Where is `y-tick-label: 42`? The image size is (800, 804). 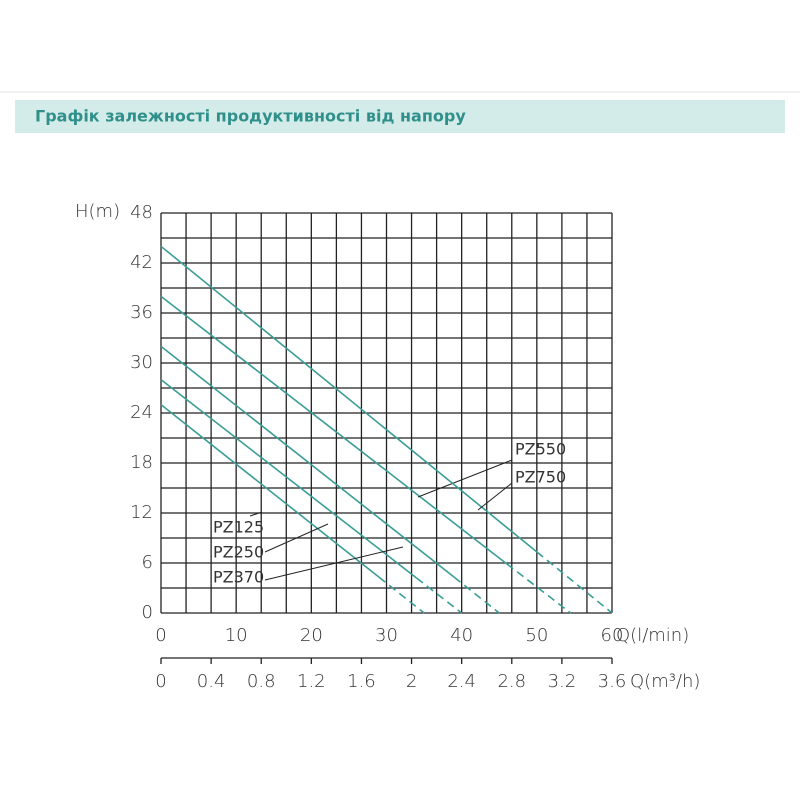 y-tick-label: 42 is located at coordinates (141, 262).